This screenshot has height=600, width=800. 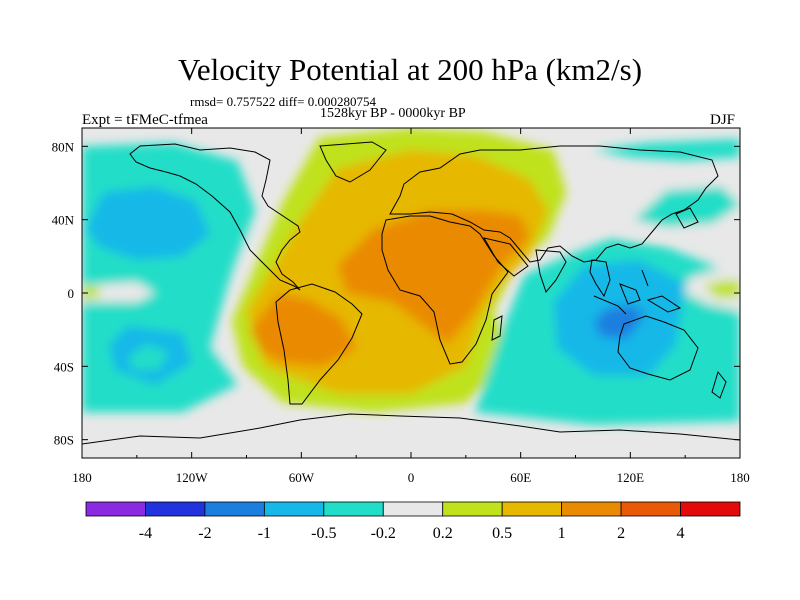 What do you see at coordinates (64, 440) in the screenshot?
I see `y-tick-label: 80S` at bounding box center [64, 440].